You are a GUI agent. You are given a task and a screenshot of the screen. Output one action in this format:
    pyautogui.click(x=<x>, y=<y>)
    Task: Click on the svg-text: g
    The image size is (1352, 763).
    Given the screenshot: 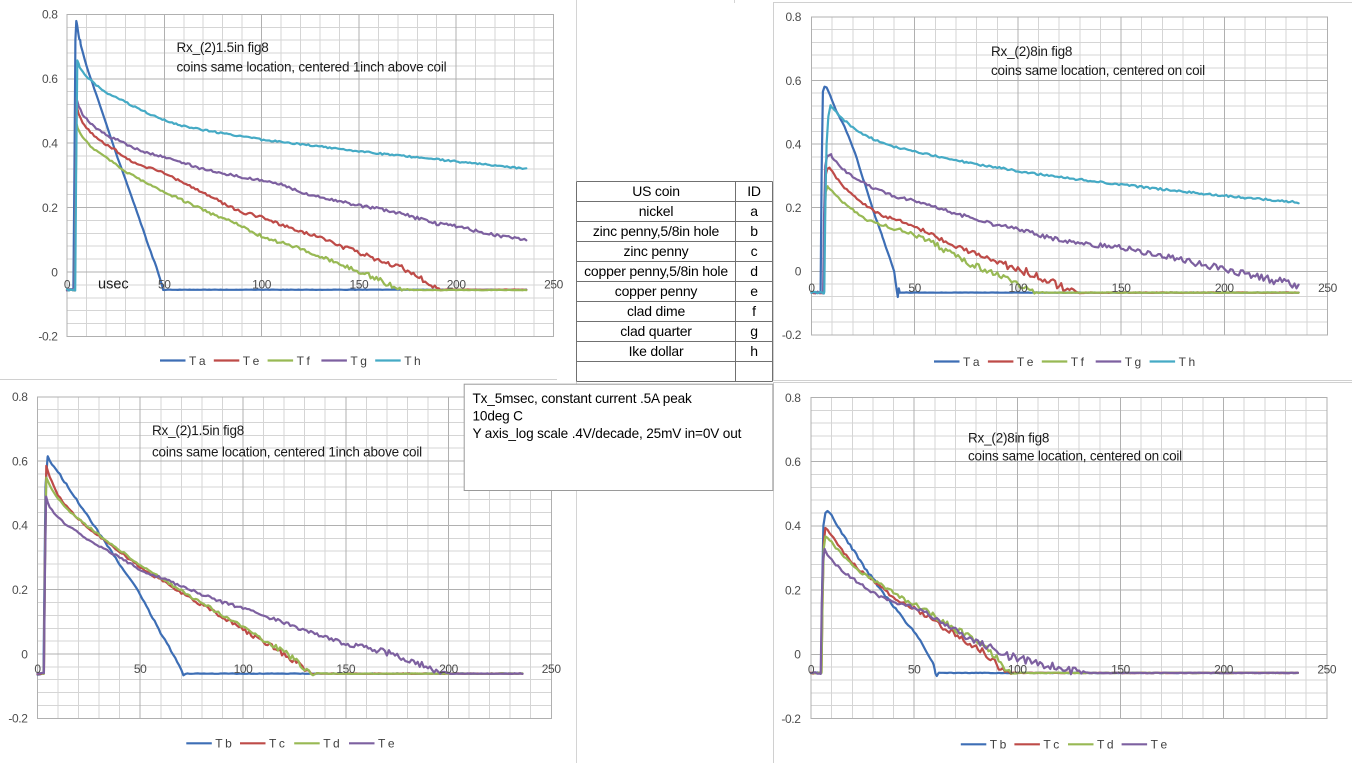 What is the action you would take?
    pyautogui.click(x=754, y=331)
    